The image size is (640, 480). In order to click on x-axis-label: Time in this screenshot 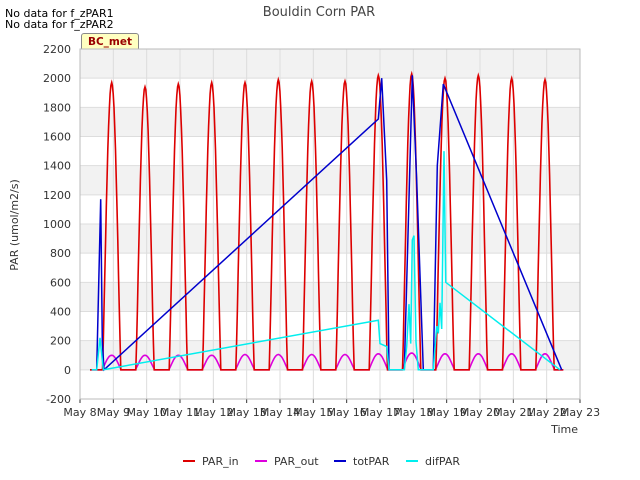, I will do `click(564, 429)`.